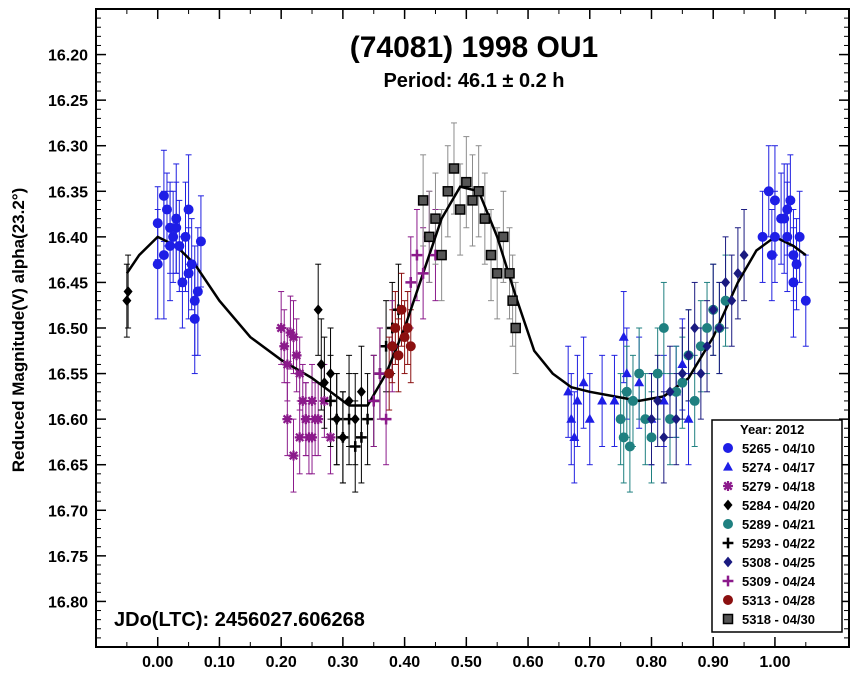  What do you see at coordinates (68, 602) in the screenshot?
I see `y-tick-label: 16.80` at bounding box center [68, 602].